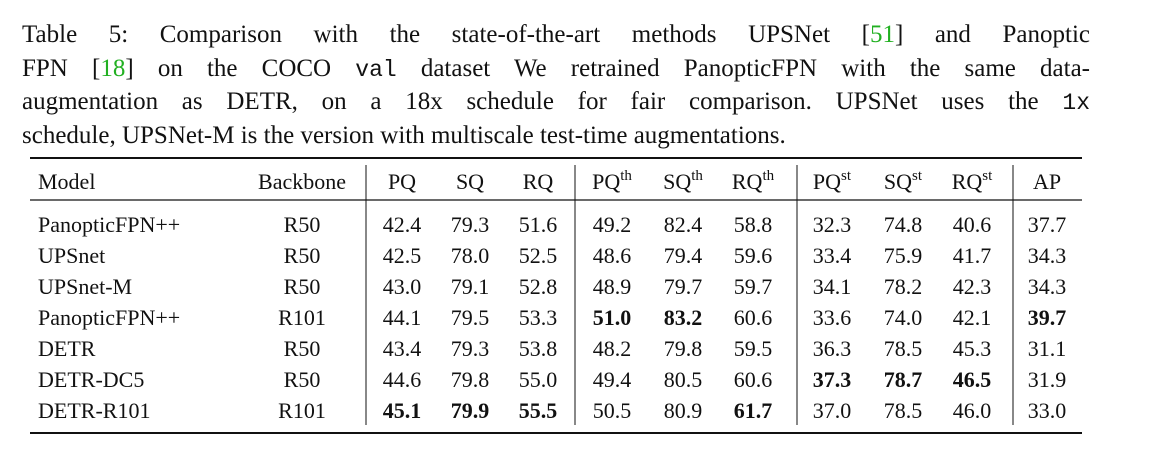  I want to click on table-cell: 59.6, so click(753, 255).